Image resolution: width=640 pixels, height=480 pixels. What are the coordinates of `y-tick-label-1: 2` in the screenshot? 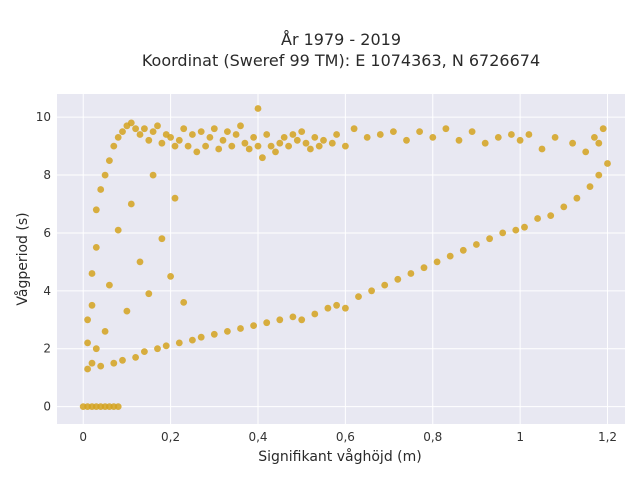 It's located at (47, 349).